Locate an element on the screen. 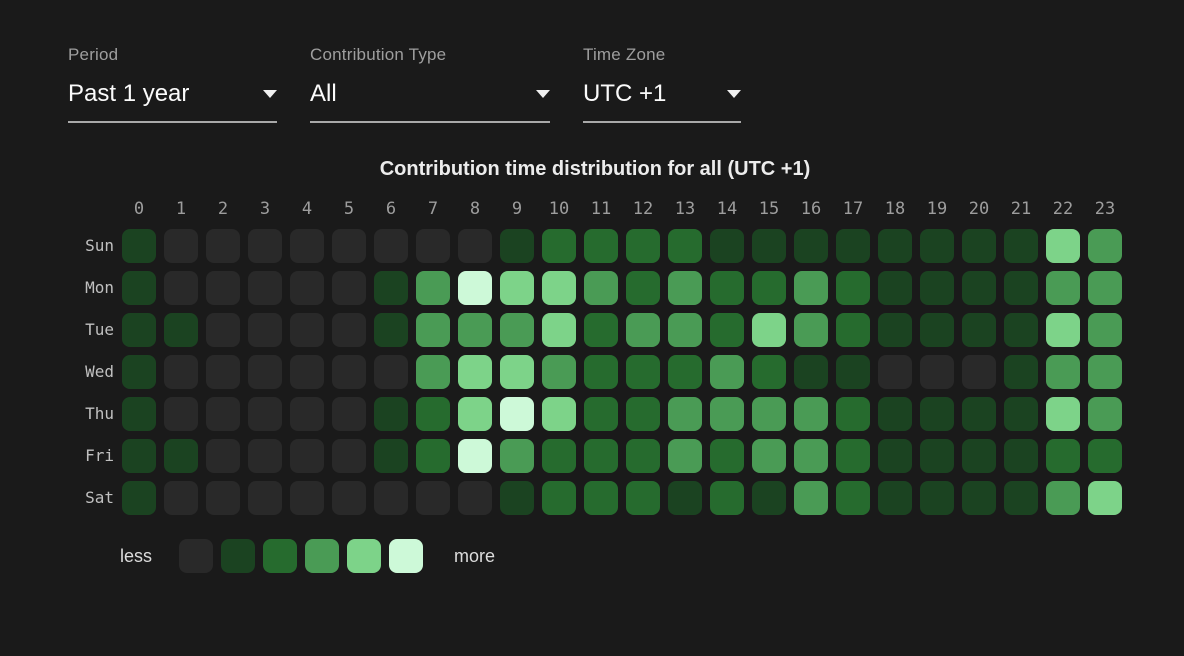 The width and height of the screenshot is (1184, 656). period-dropdown: Past 1 year is located at coordinates (172, 101).